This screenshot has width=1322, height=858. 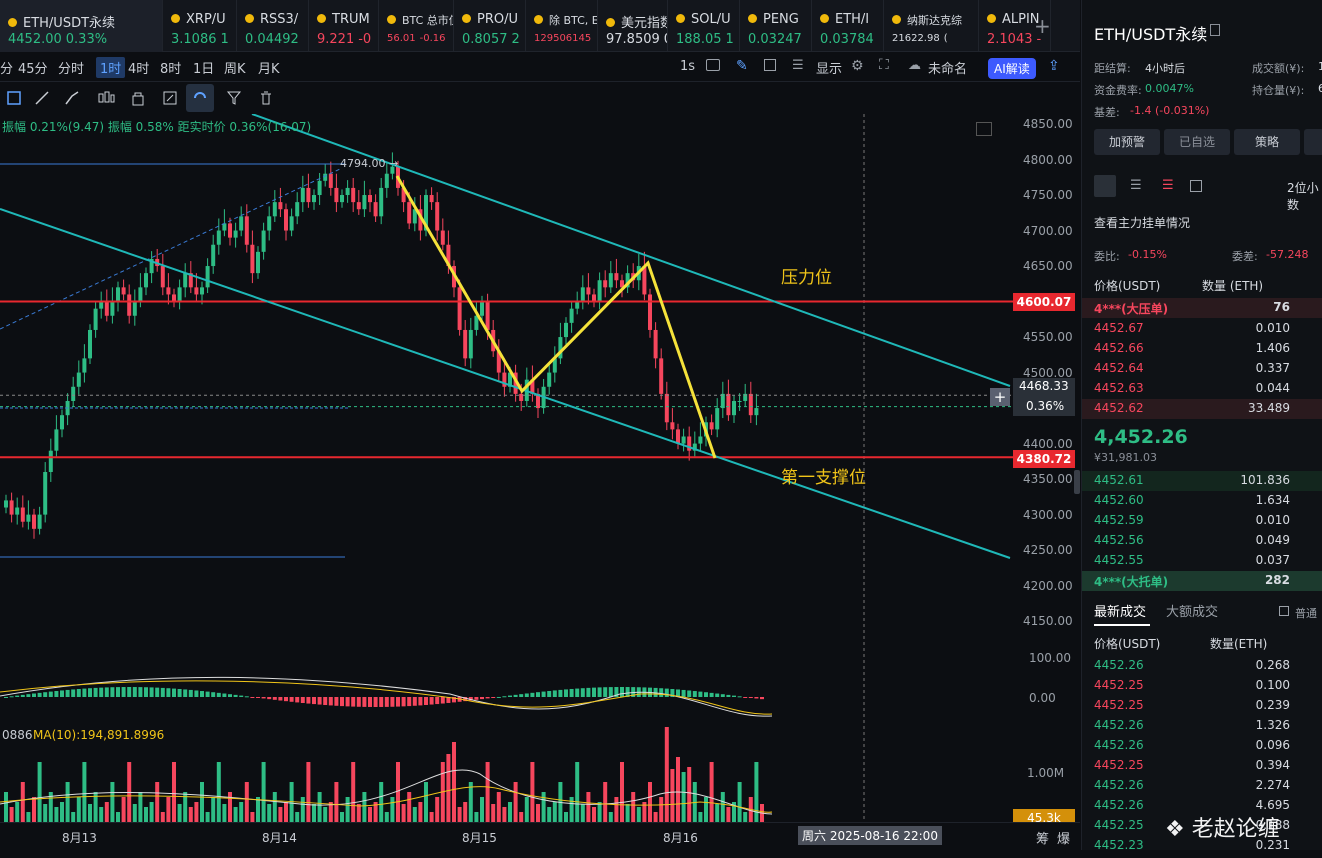 What do you see at coordinates (563, 38) in the screenshot?
I see `ticker-price: 129506145` at bounding box center [563, 38].